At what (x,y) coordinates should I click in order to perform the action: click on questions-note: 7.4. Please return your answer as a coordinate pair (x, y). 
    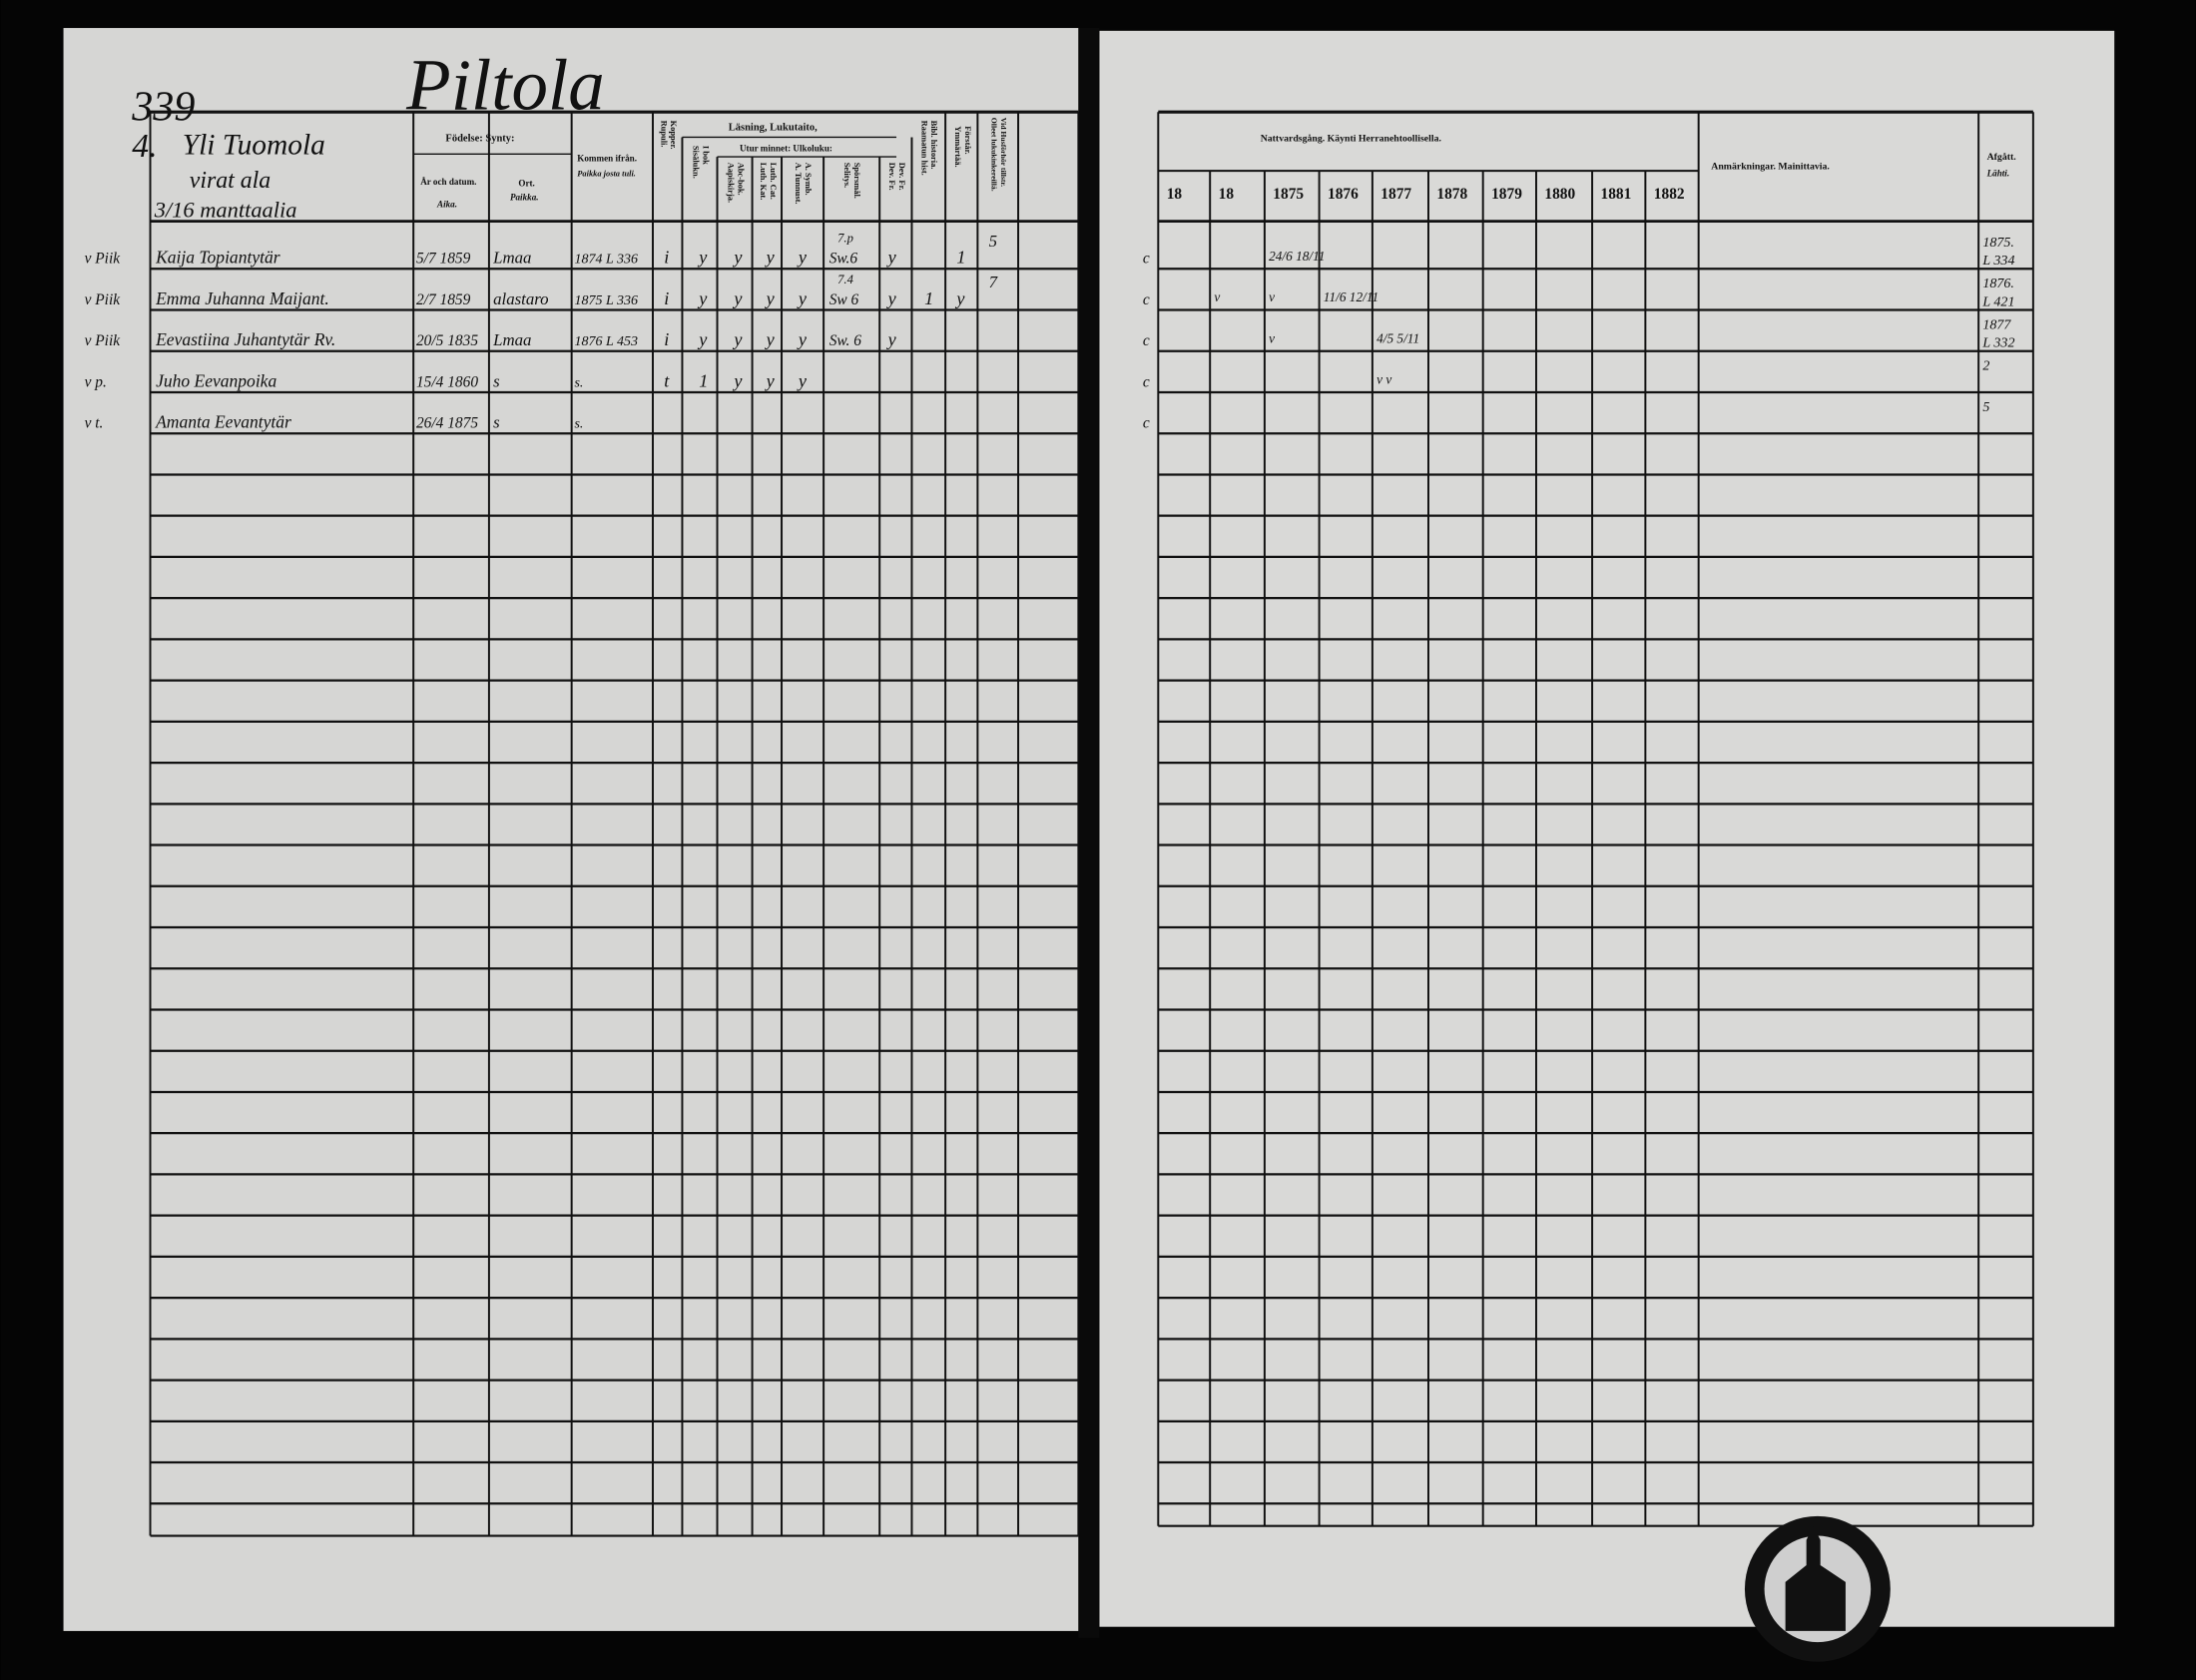
    Looking at the image, I should click on (845, 279).